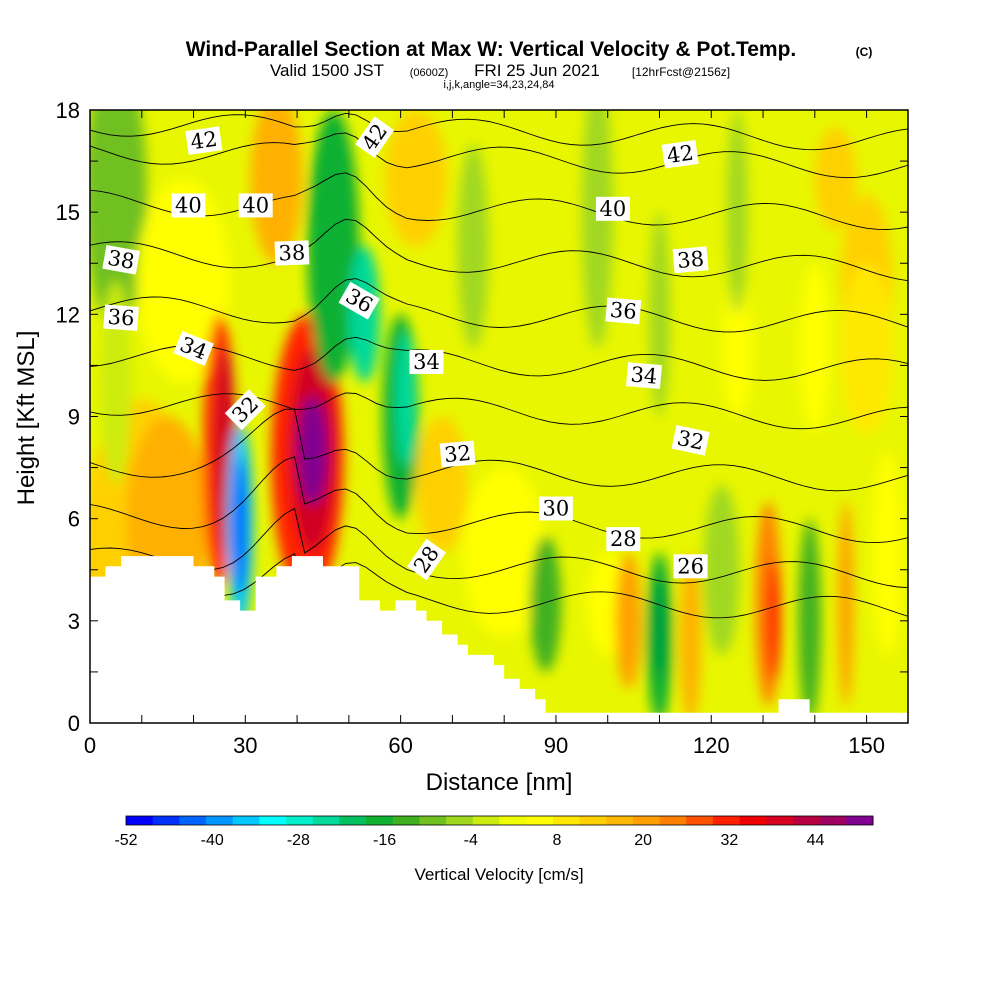 Image resolution: width=1000 pixels, height=1000 pixels. What do you see at coordinates (681, 72) in the screenshot?
I see `subtitle-forecast: [12hrFcst@2156z]` at bounding box center [681, 72].